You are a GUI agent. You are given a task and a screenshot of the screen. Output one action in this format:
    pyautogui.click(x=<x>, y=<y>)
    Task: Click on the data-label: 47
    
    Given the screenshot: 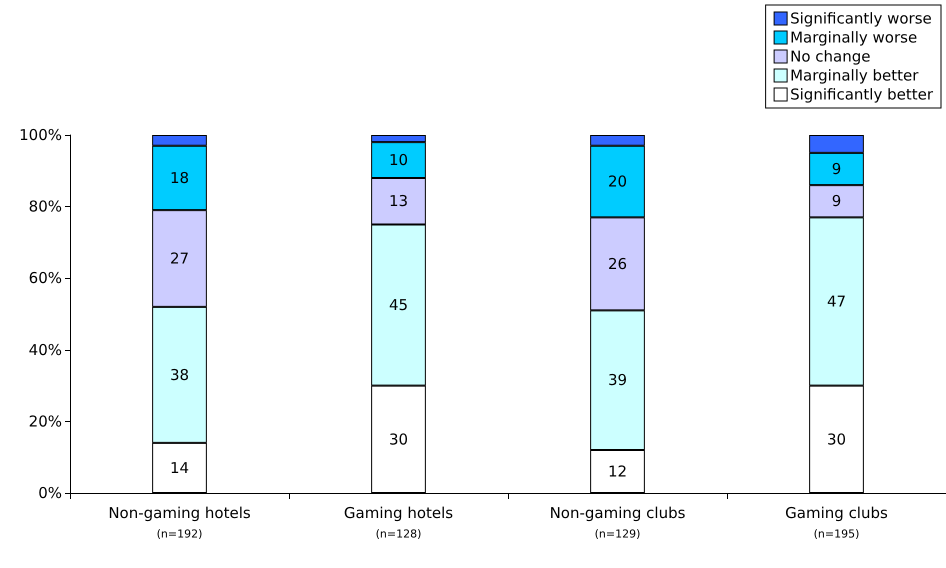 What is the action you would take?
    pyautogui.click(x=836, y=301)
    